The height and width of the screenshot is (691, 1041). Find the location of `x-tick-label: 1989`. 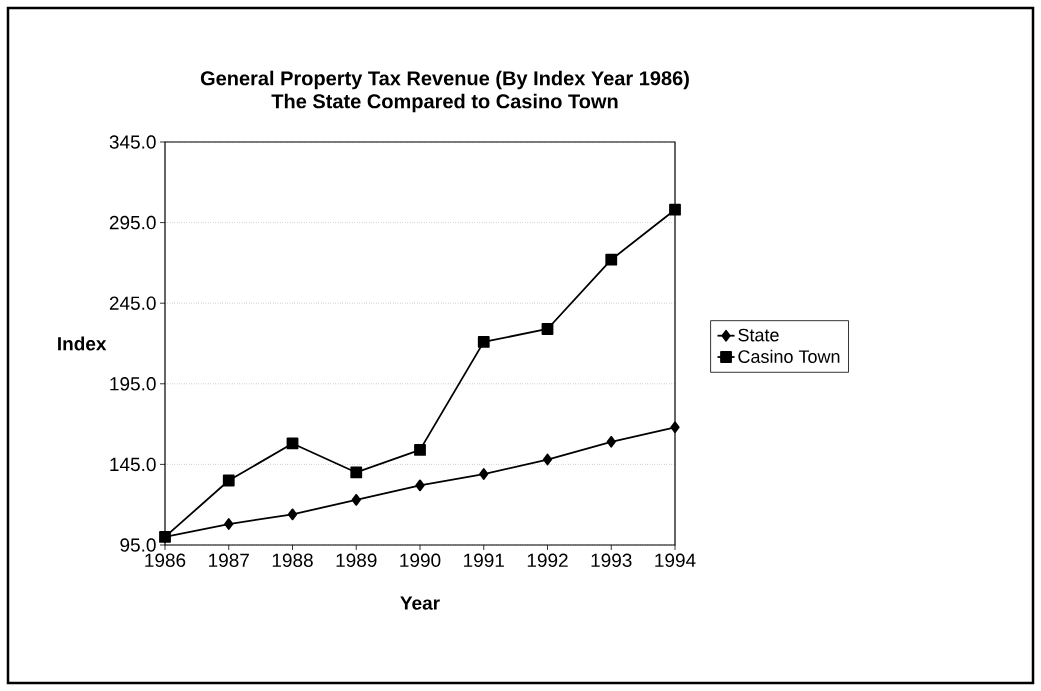

x-tick-label: 1989 is located at coordinates (356, 560).